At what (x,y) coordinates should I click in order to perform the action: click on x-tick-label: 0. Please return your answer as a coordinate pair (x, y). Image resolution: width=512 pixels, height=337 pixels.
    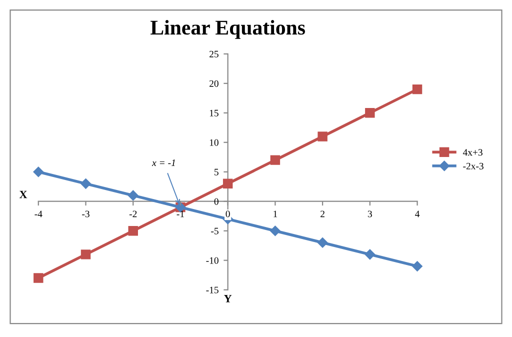
    Looking at the image, I should click on (228, 214).